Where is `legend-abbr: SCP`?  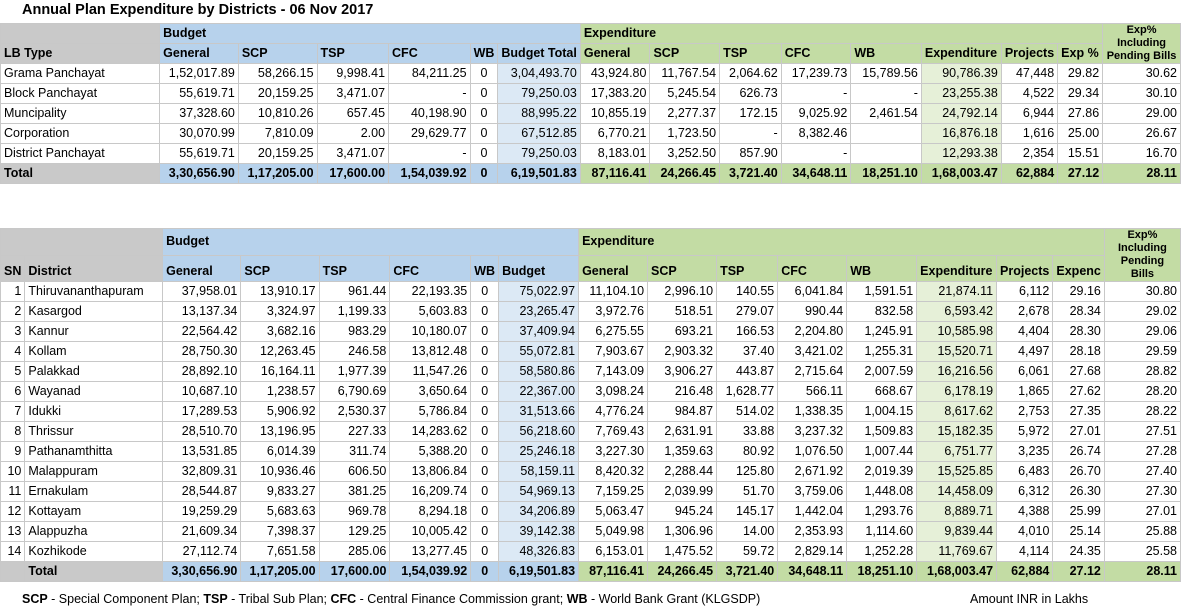
legend-abbr: SCP is located at coordinates (35, 599).